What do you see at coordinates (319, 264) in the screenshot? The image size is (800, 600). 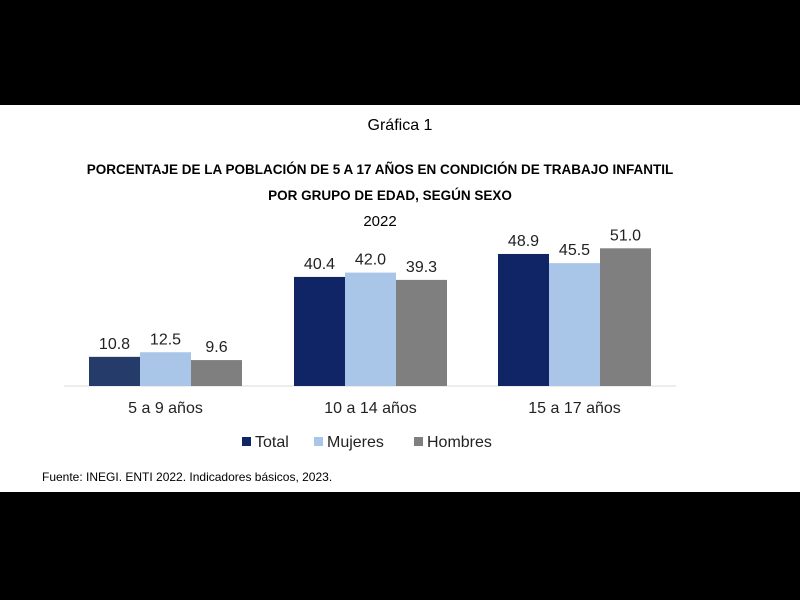 I see `data-label-total-2: 40.4` at bounding box center [319, 264].